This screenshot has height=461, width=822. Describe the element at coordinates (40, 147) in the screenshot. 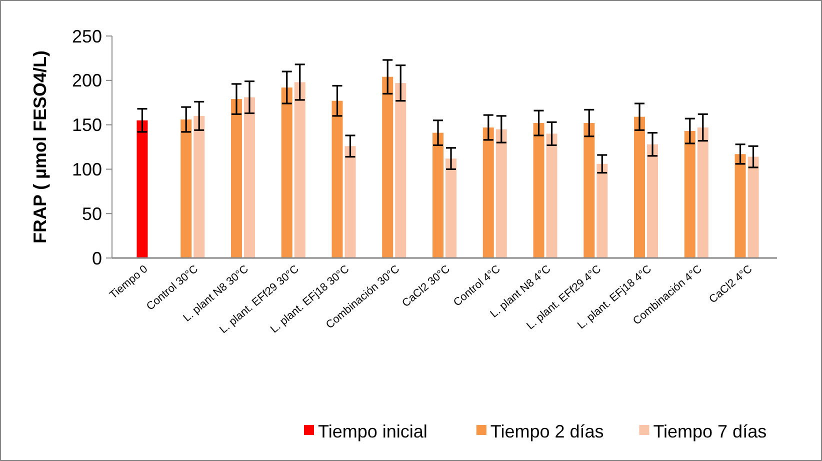

I see `y-axis-title: FRAP ( µmol FESO4/L)` at that location.